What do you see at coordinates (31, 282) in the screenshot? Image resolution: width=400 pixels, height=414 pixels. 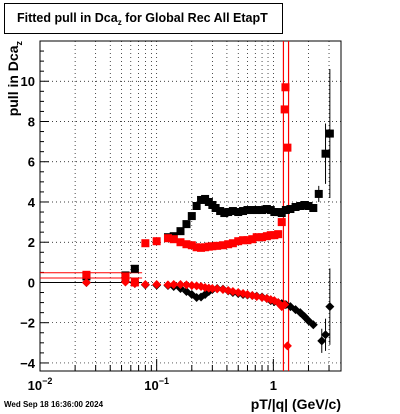 I see `y-tick-label: 0` at bounding box center [31, 282].